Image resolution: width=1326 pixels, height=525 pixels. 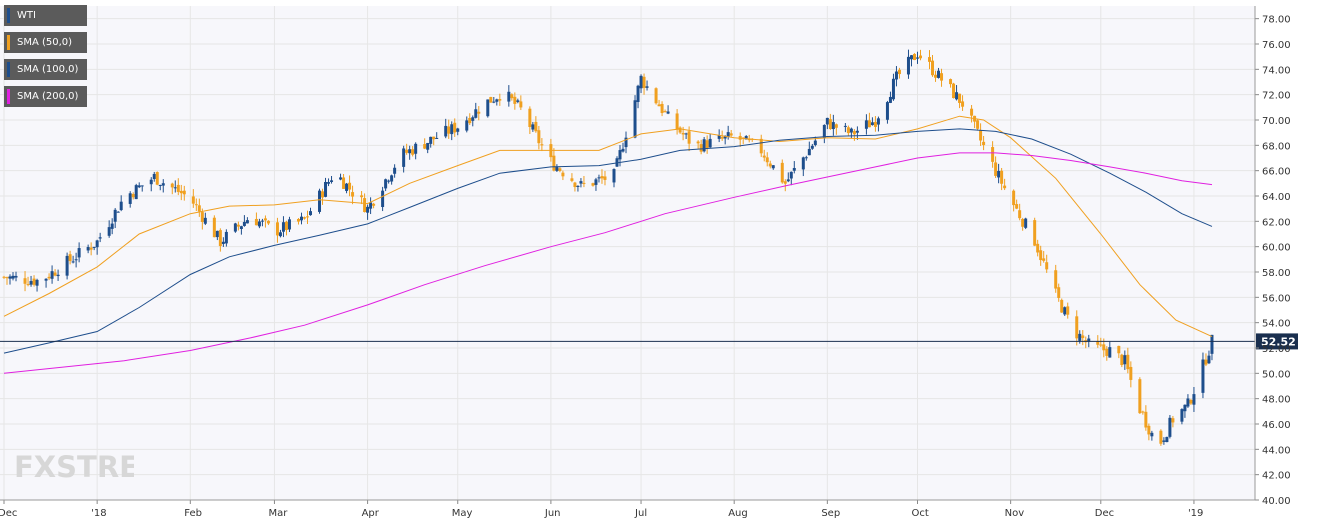 I want to click on legend-item-sma-200: SMA (200,0), so click(x=46, y=96).